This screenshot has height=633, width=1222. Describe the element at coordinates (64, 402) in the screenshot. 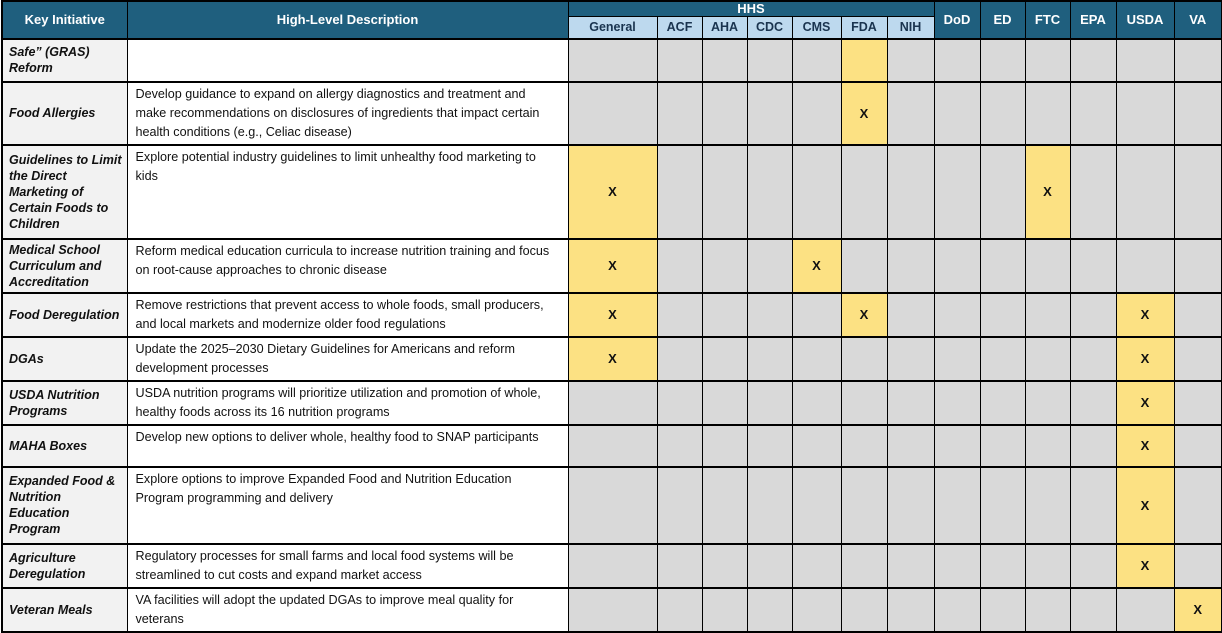

I see `initiative-cell: USDA Nutrition Programs` at that location.